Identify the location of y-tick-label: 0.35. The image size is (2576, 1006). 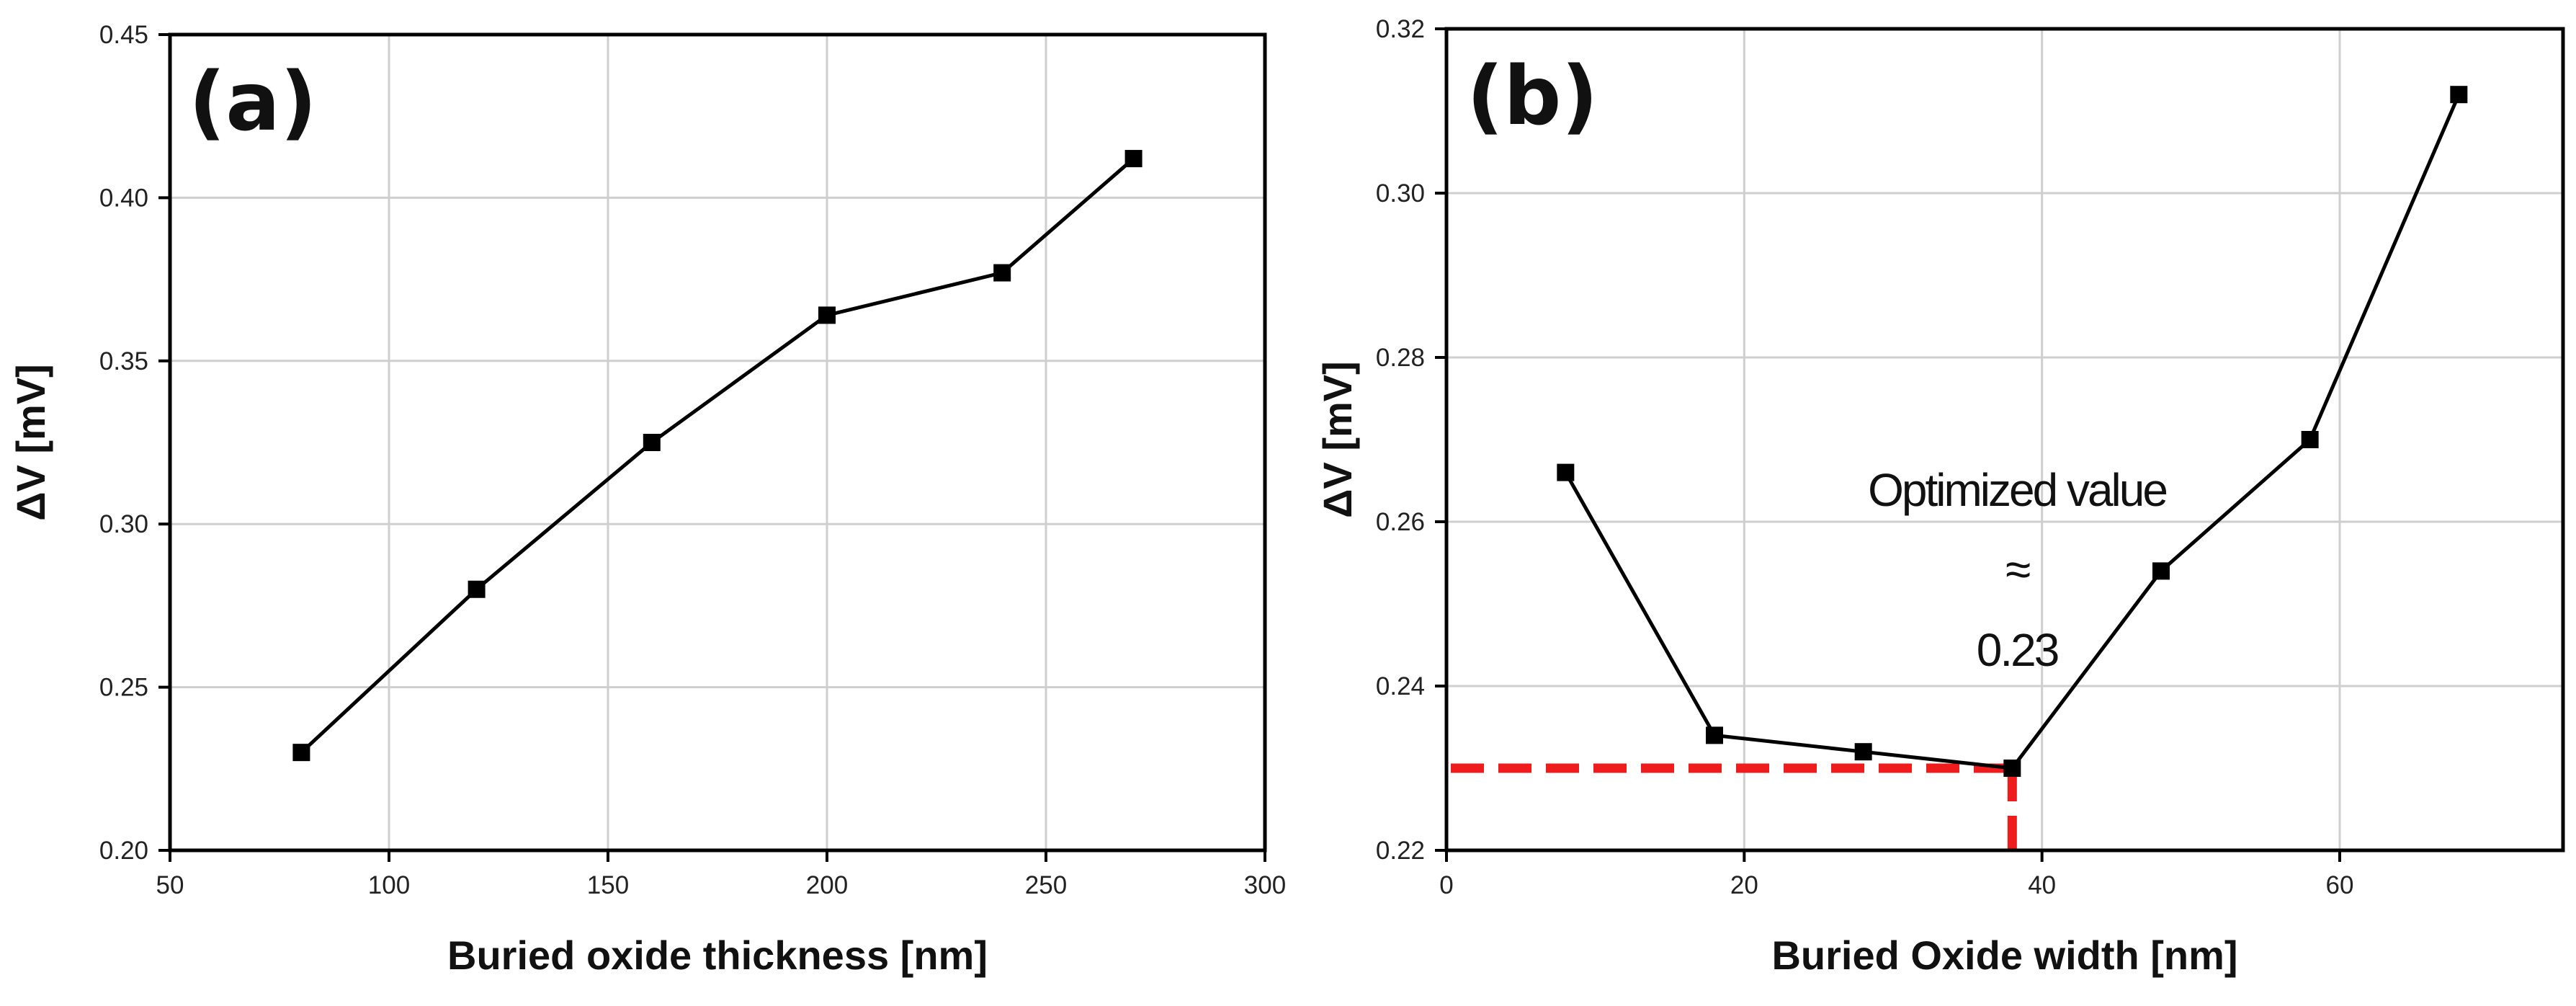
(123, 361).